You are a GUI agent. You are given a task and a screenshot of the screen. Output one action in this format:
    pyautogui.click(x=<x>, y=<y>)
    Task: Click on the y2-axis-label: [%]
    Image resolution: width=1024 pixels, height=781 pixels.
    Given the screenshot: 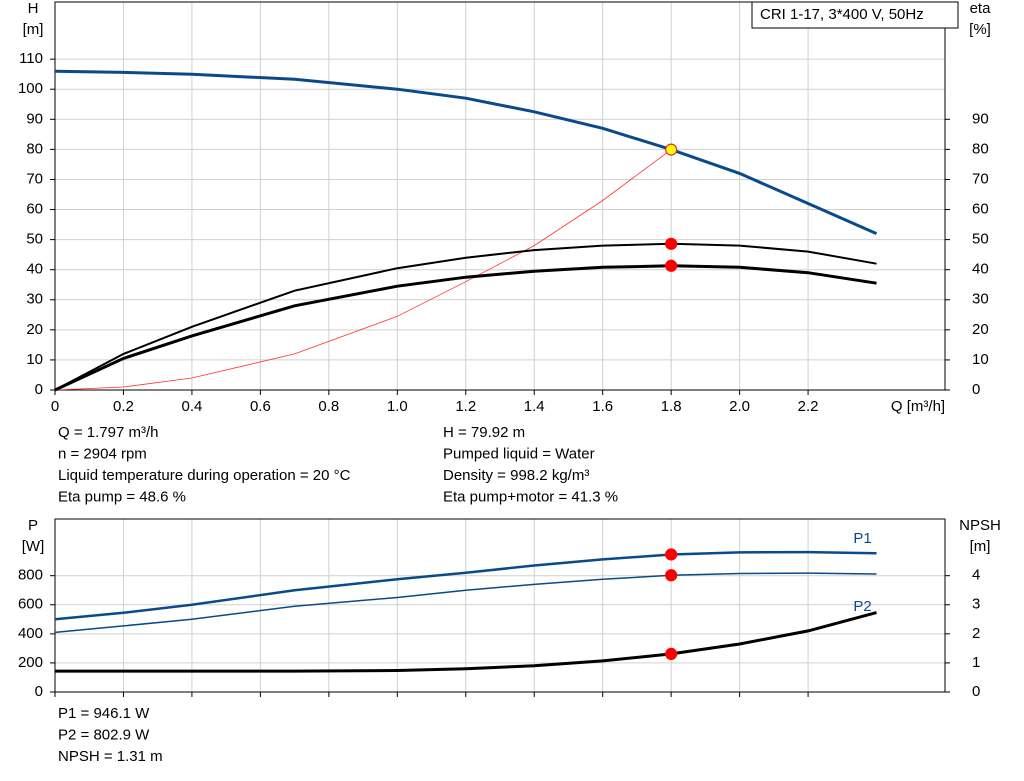 What is the action you would take?
    pyautogui.click(x=980, y=29)
    